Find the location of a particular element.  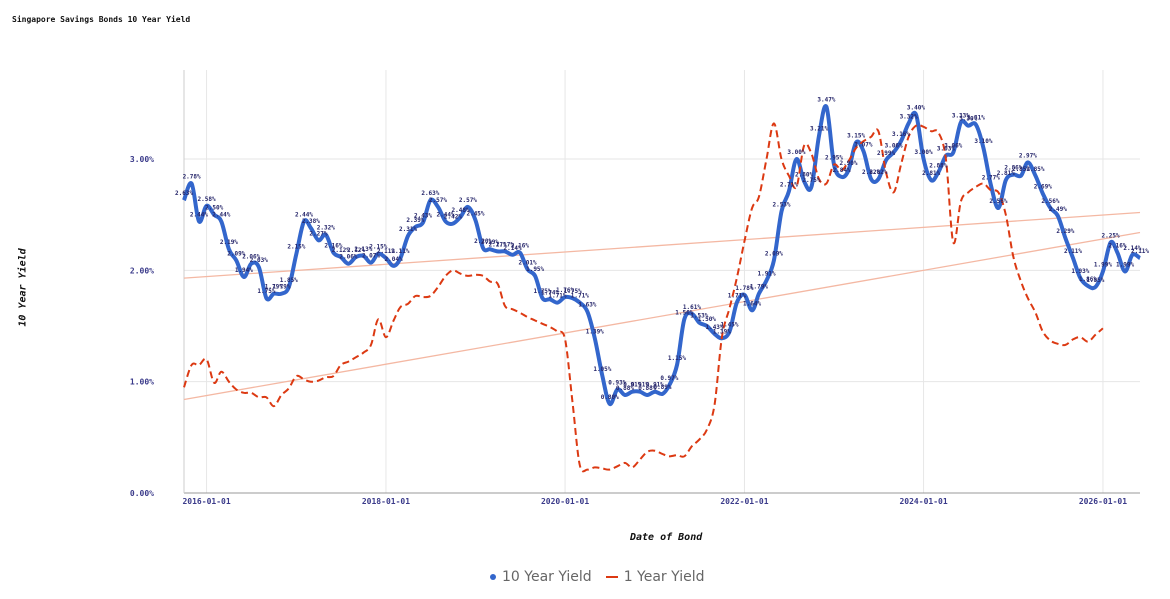

data-label: 1.86% is located at coordinates (1088, 279).